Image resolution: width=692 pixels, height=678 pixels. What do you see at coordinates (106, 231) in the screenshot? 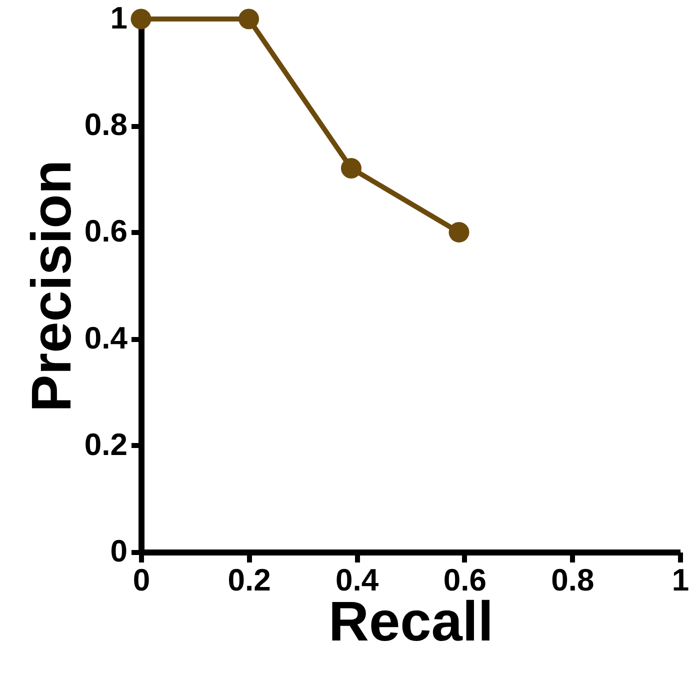
I see `y-tick-label: 0.6` at bounding box center [106, 231].